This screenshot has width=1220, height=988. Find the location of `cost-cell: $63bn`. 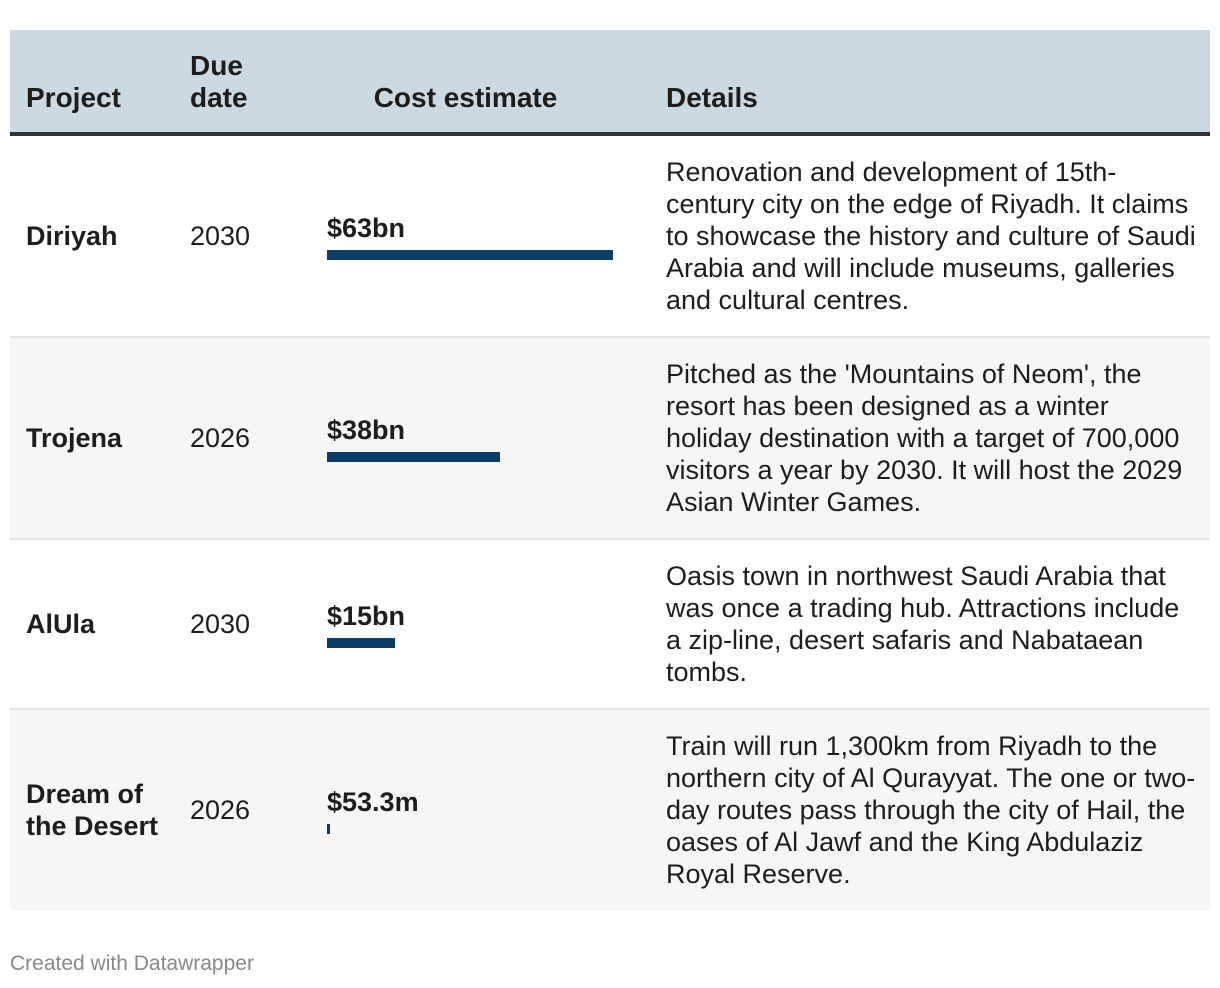

cost-cell: $63bn is located at coordinates (465, 235).